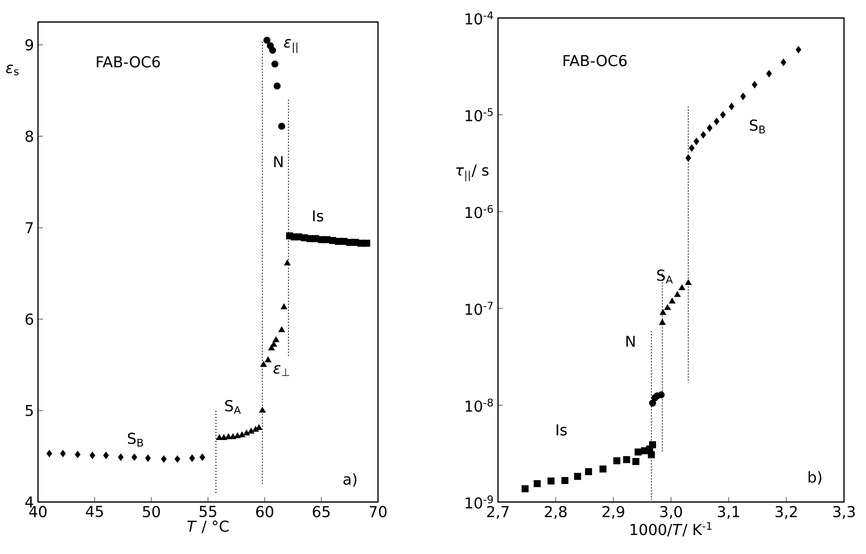 The width and height of the screenshot is (866, 554). What do you see at coordinates (671, 529) in the screenshot?
I see `x-axis-title: 1000/T/ K$^{-1}$` at bounding box center [671, 529].